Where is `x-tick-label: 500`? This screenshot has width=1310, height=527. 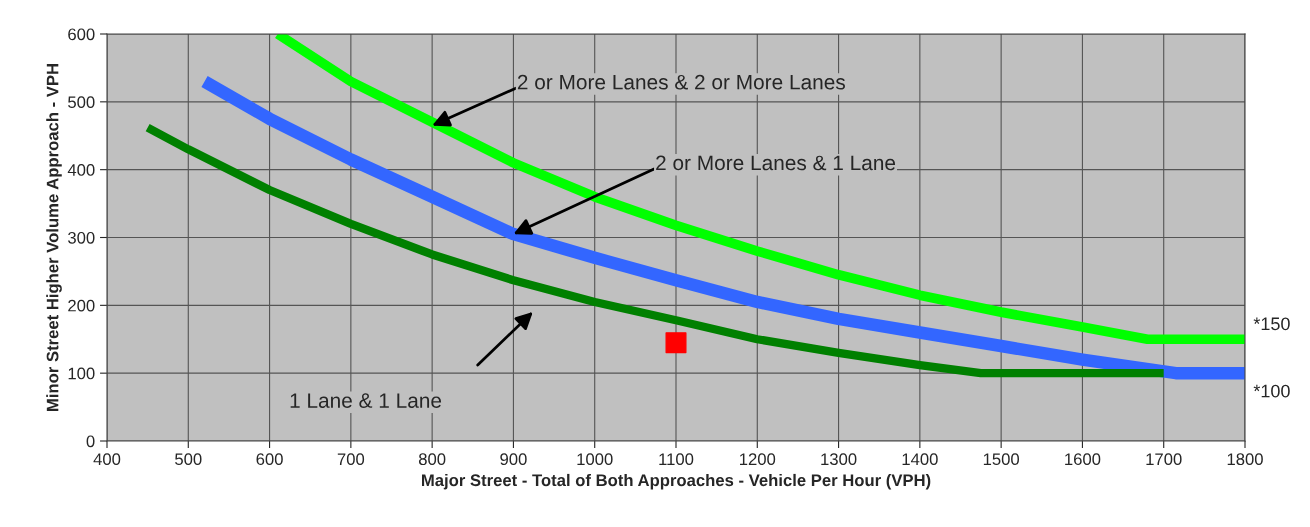 x-tick-label: 500 is located at coordinates (188, 459).